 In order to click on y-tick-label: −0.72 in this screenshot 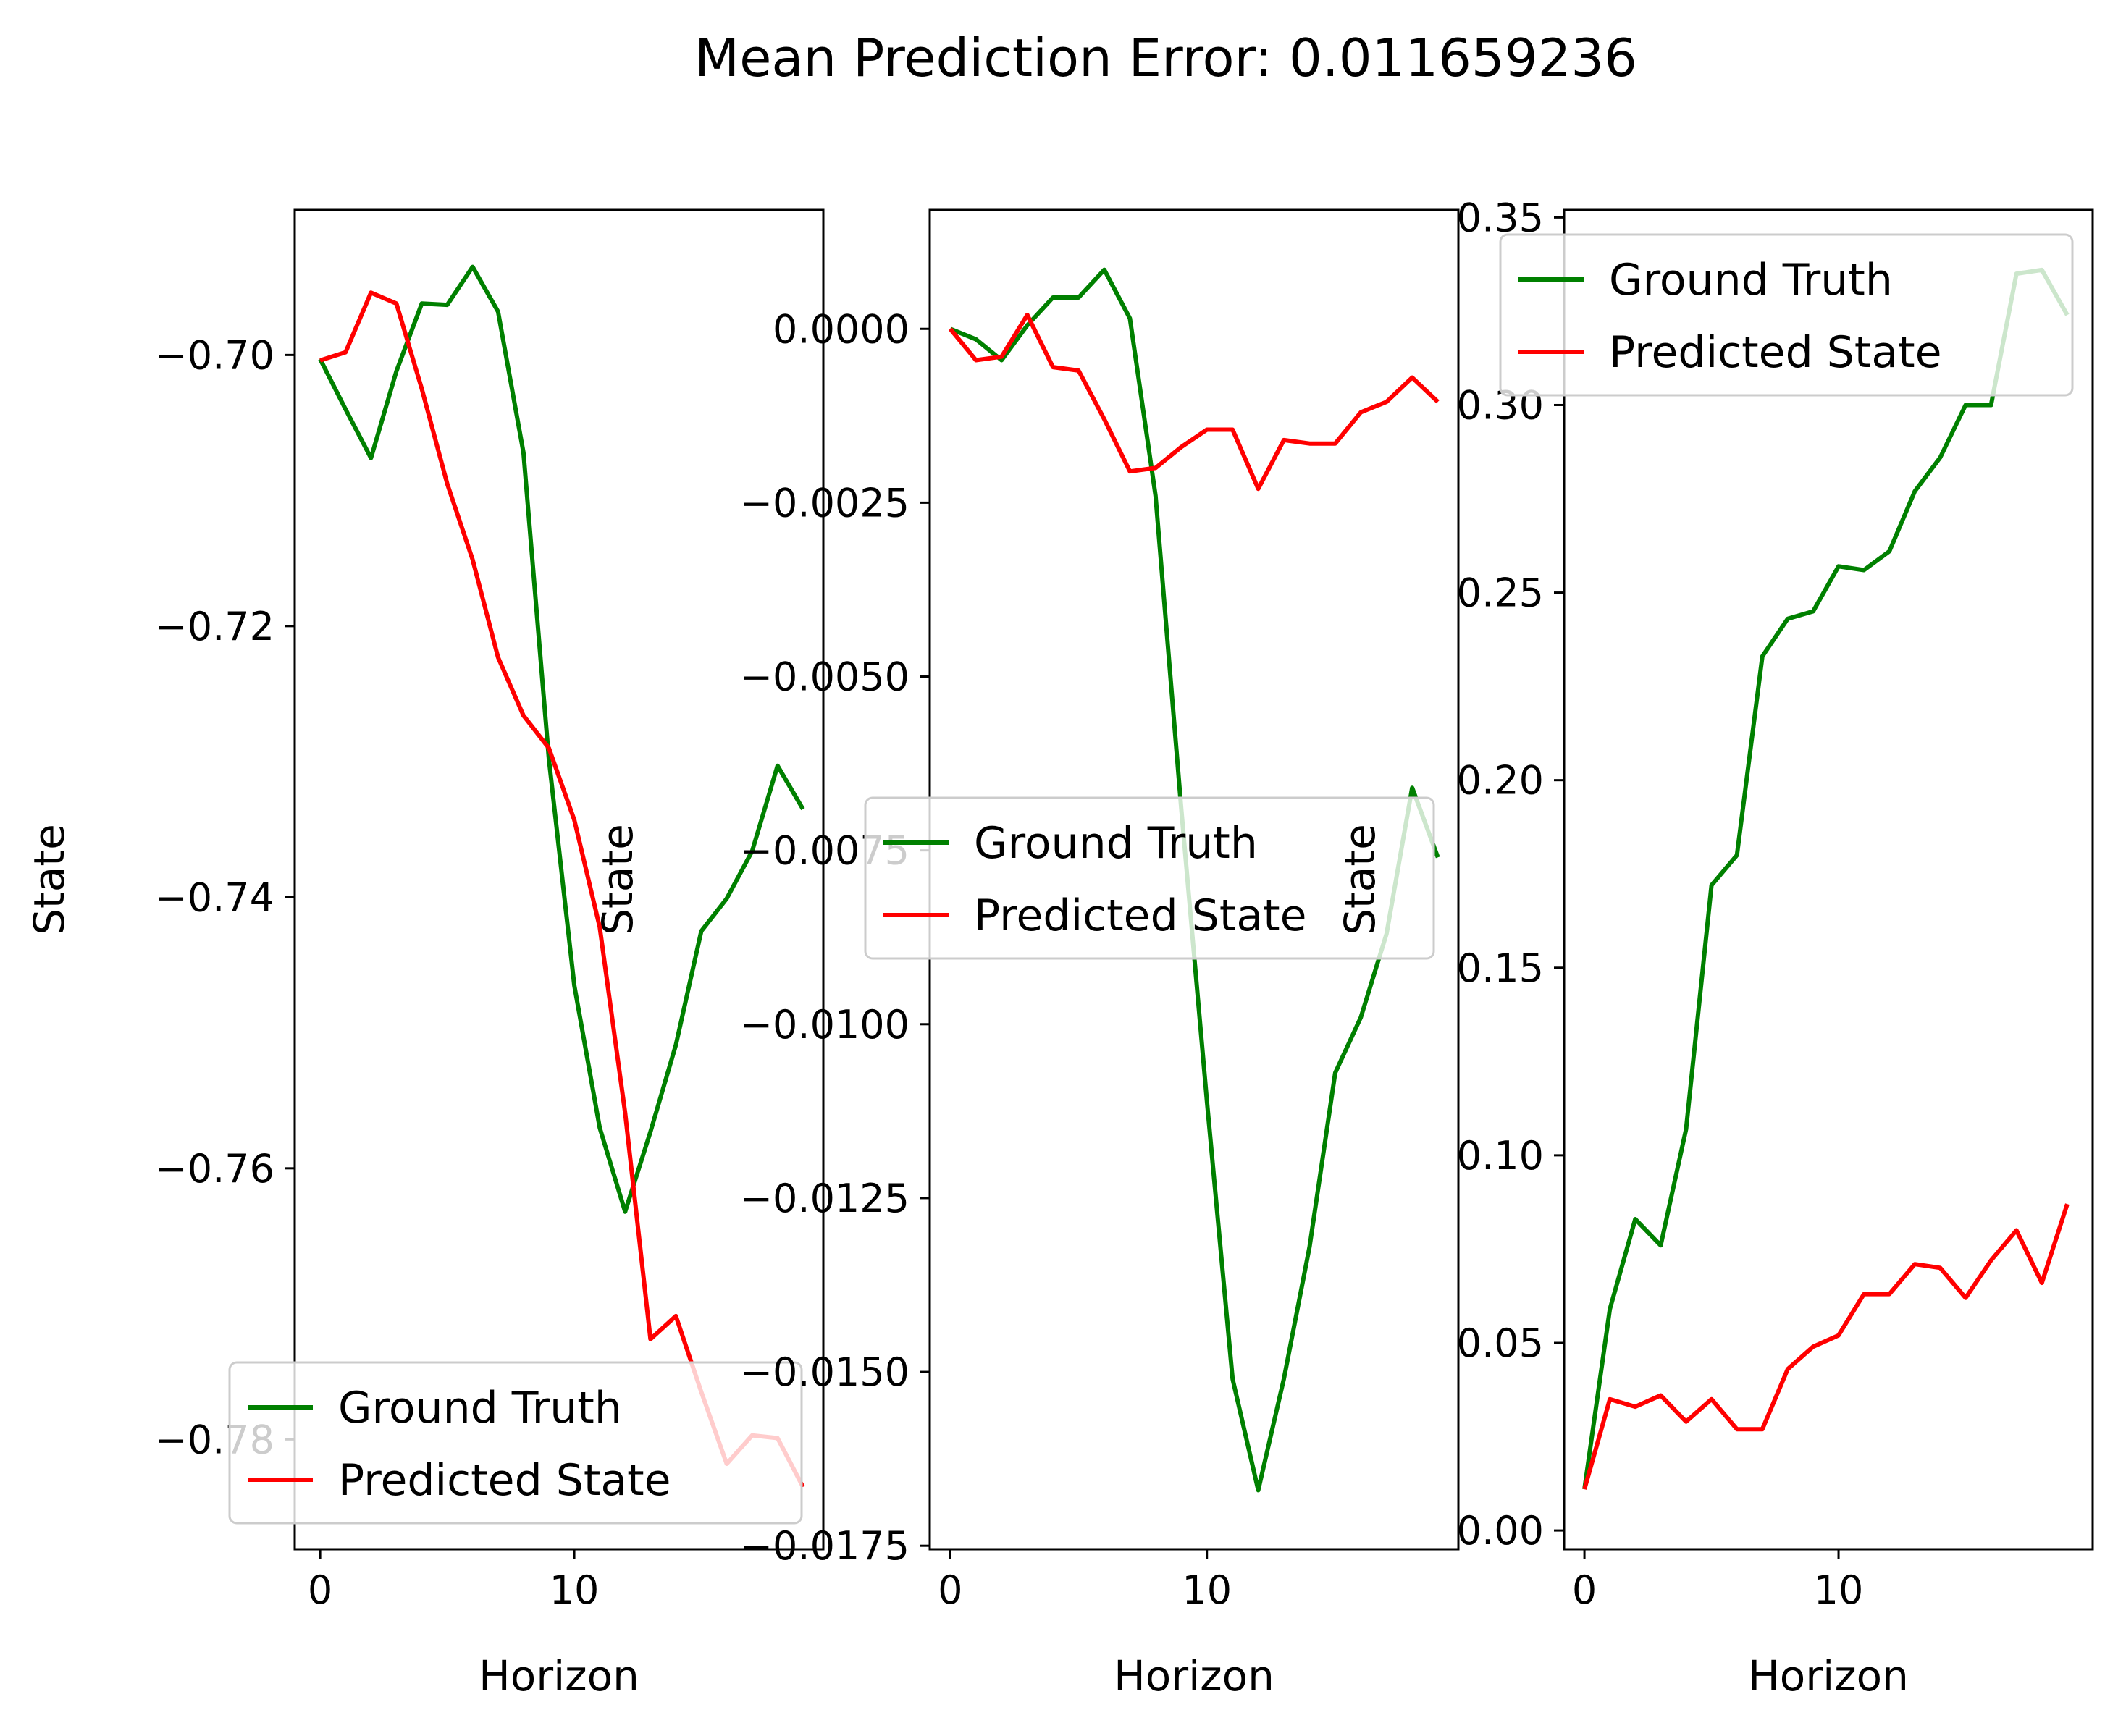, I will do `click(214, 626)`.